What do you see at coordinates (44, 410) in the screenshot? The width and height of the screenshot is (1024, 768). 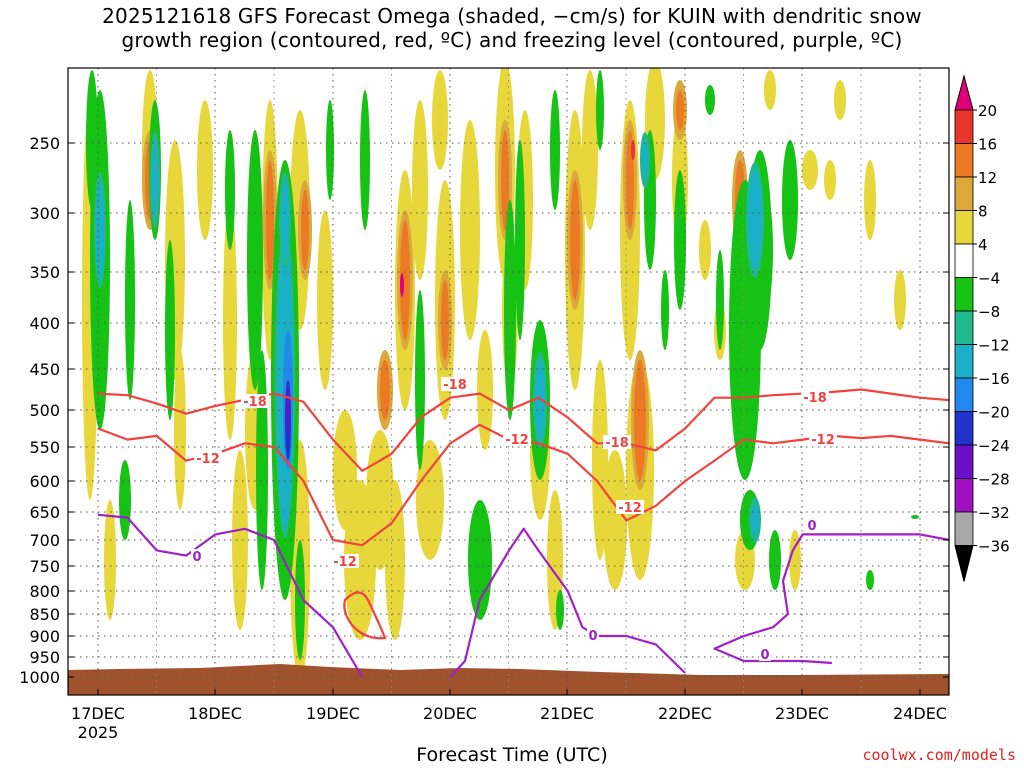 I see `y-tick-label: 500` at bounding box center [44, 410].